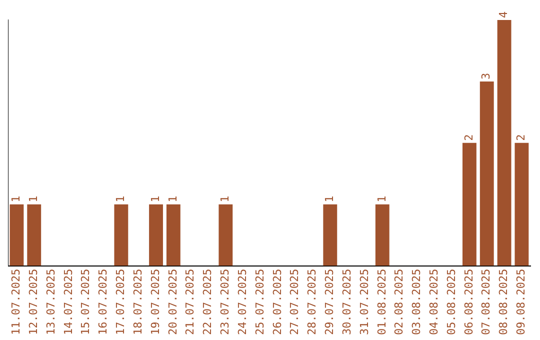 This screenshot has height=340, width=540. I want to click on x-tick-label: 28.07.2025, so click(312, 302).